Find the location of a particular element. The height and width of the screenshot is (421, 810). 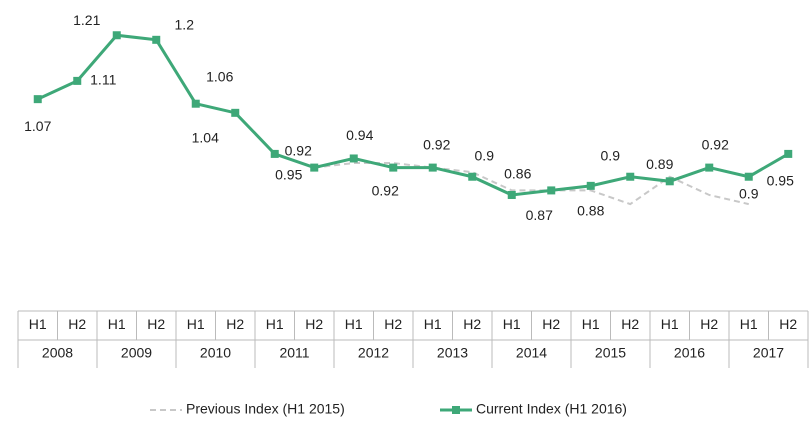

data-label: 1.07 is located at coordinates (37, 126).